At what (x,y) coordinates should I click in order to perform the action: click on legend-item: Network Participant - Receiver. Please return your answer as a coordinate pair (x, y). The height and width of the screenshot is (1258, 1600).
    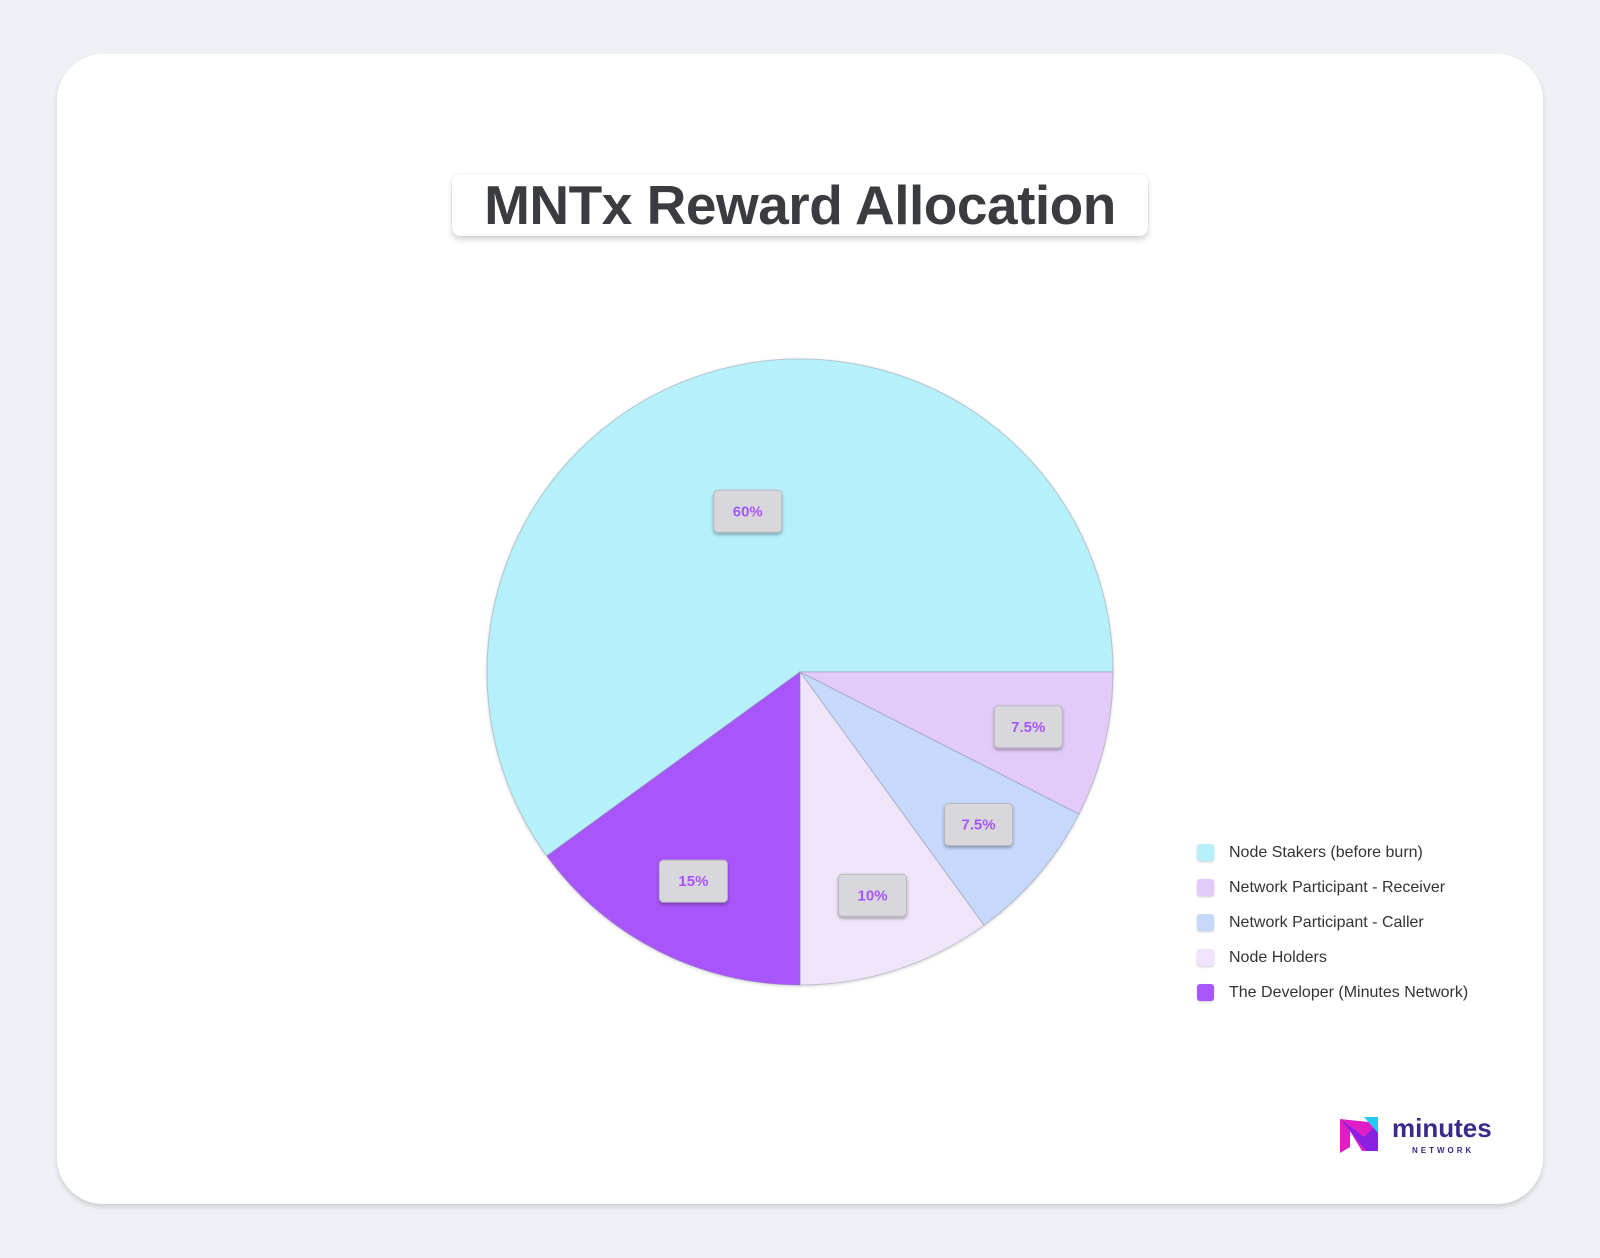
    Looking at the image, I should click on (1332, 887).